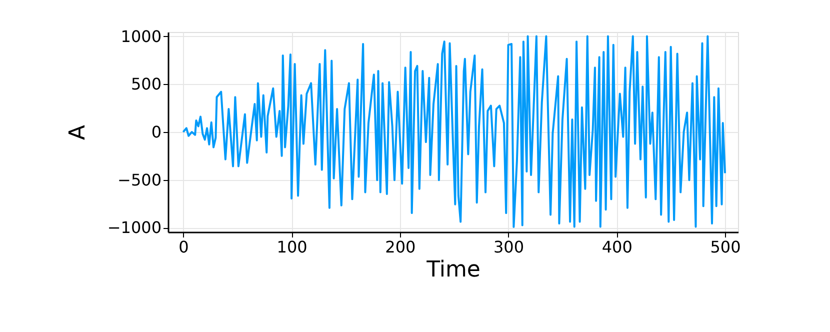 The width and height of the screenshot is (830, 332). What do you see at coordinates (453, 270) in the screenshot?
I see `x-axis-title: Time` at bounding box center [453, 270].